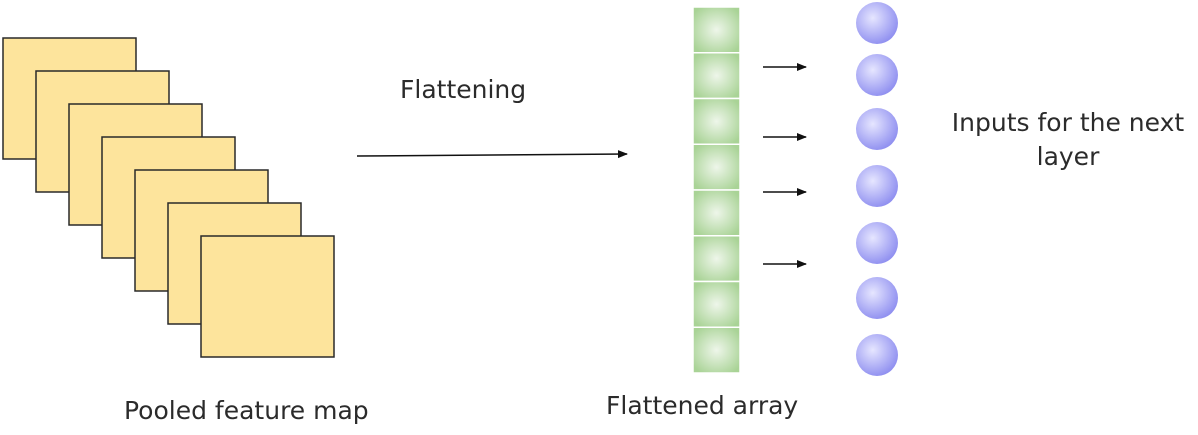 The height and width of the screenshot is (435, 1198). I want to click on flattening-arrow, so click(492, 154).